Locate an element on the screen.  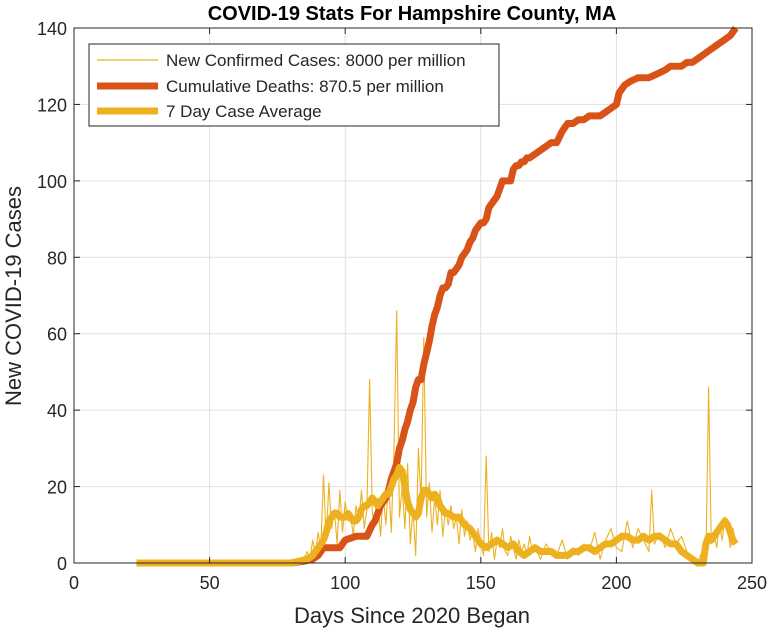
y-tick-label: 40 is located at coordinates (57, 411).